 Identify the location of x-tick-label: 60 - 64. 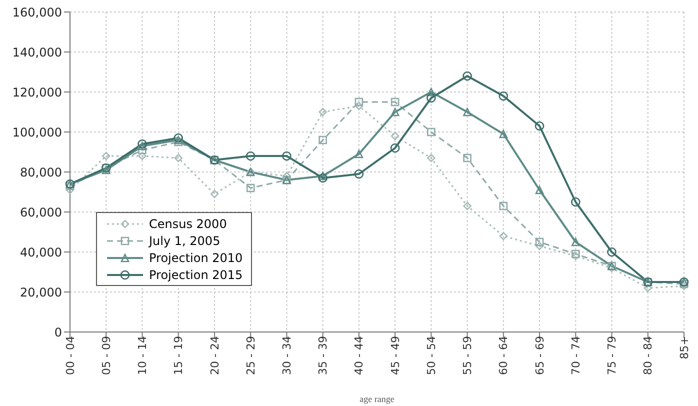
(503, 355).